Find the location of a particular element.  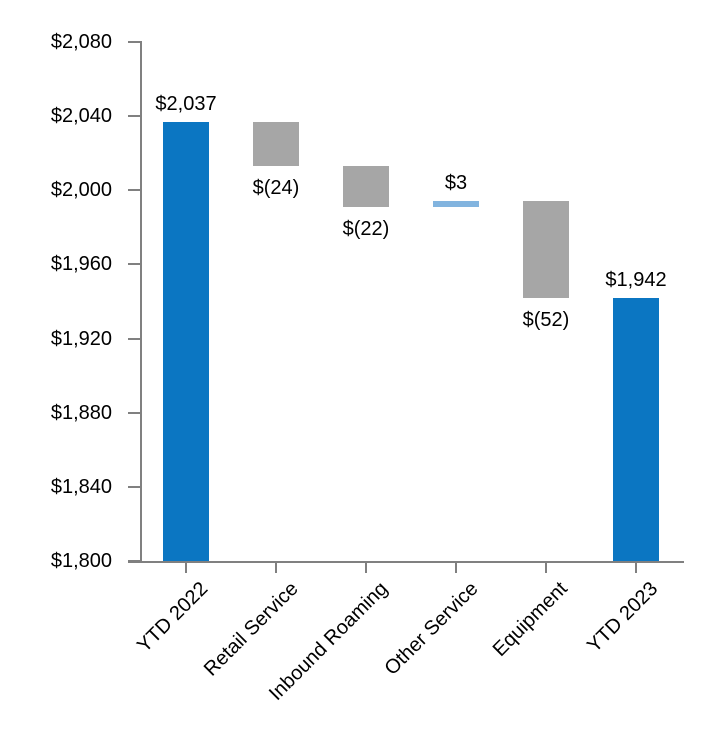

x-axis-line is located at coordinates (406, 562).